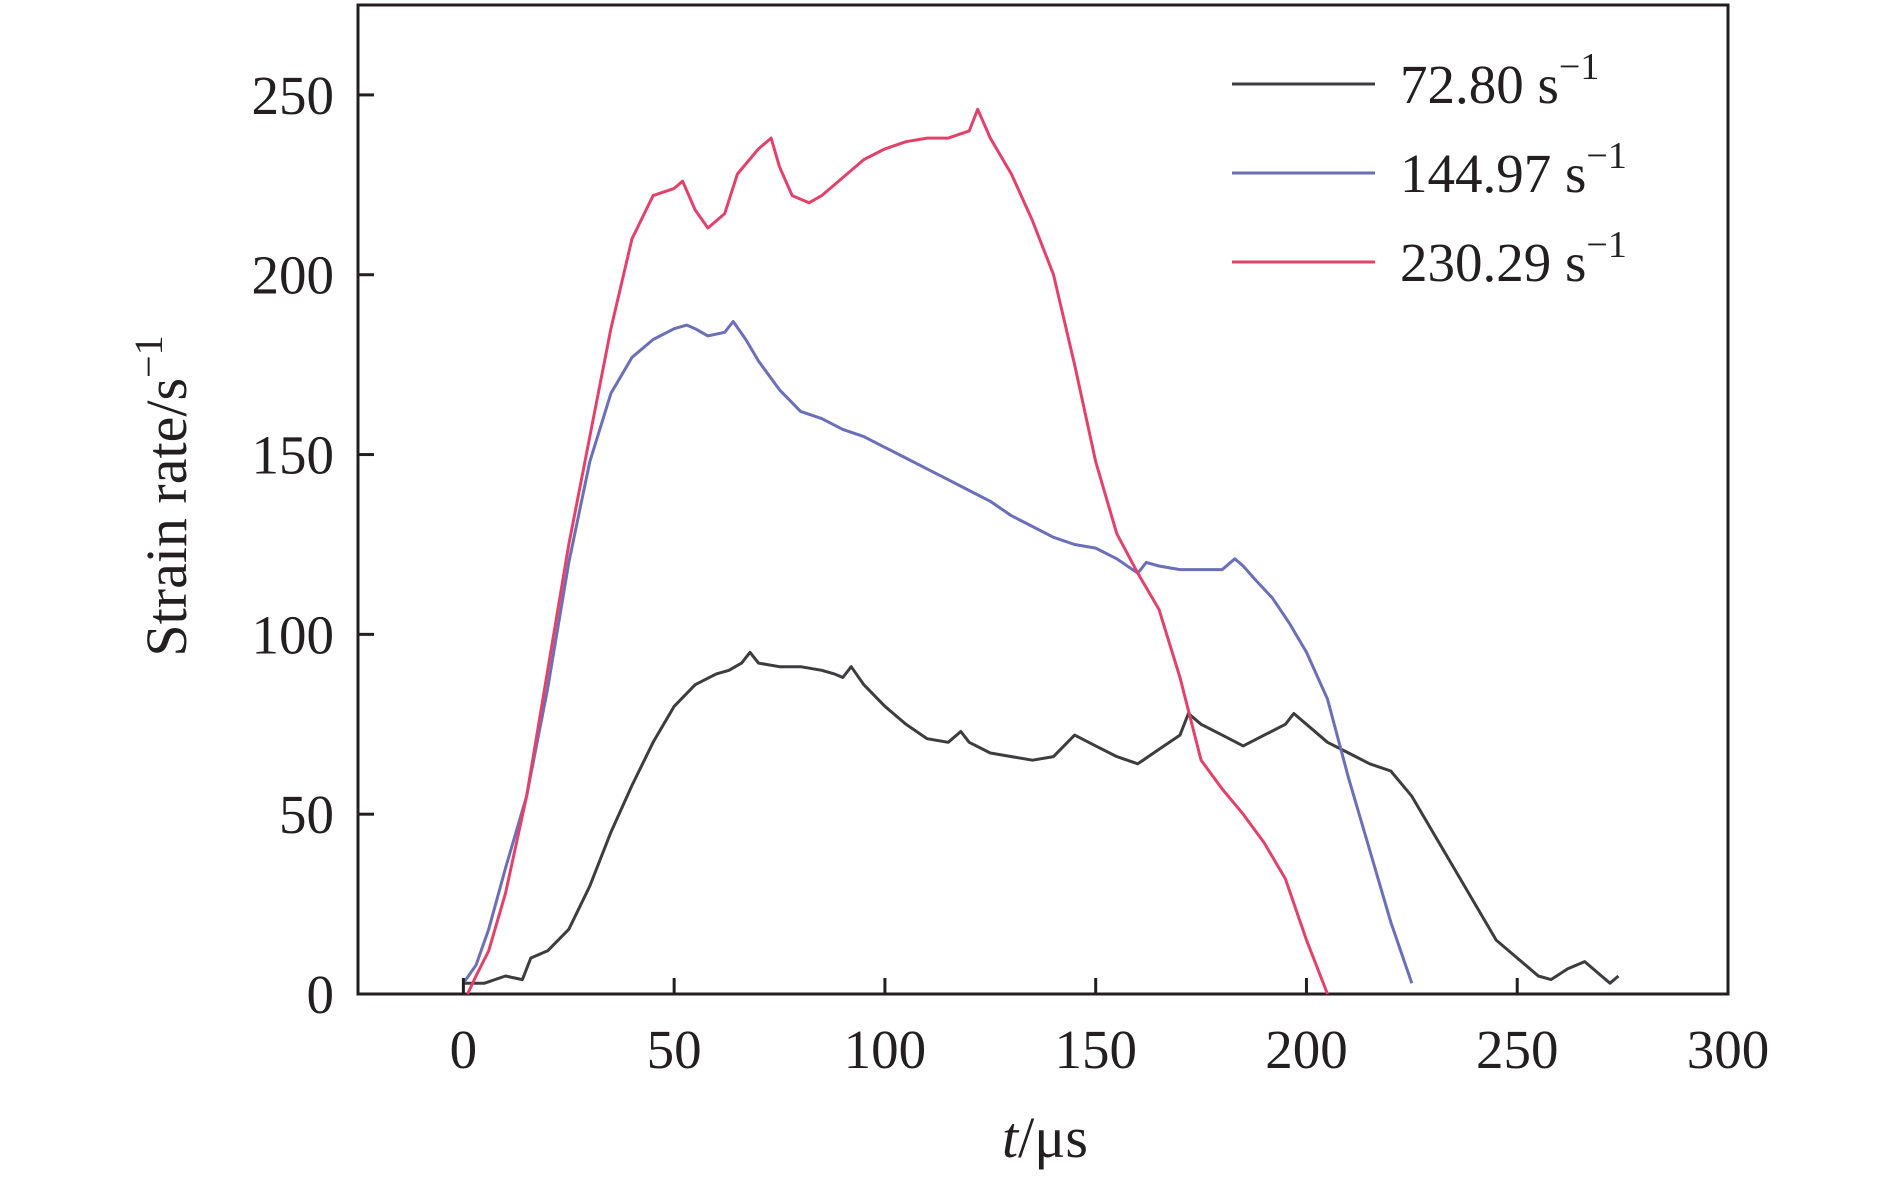 The height and width of the screenshot is (1180, 1890). What do you see at coordinates (464, 1049) in the screenshot?
I see `x-tick-label: 0` at bounding box center [464, 1049].